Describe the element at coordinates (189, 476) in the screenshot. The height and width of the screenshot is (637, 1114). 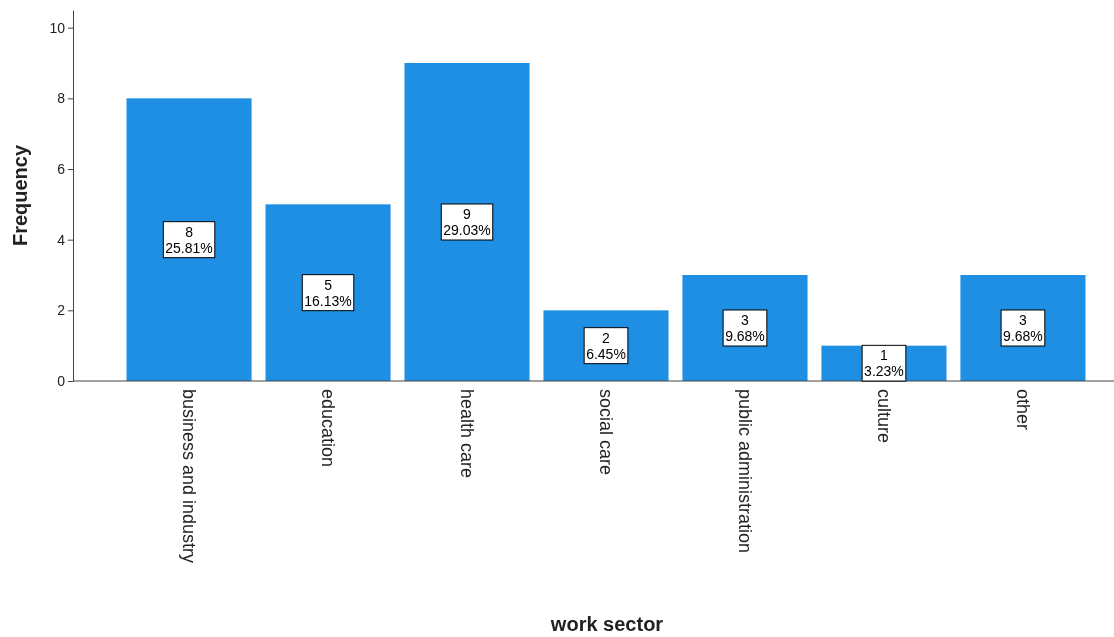
I see `x-tick-label: business and industry` at that location.